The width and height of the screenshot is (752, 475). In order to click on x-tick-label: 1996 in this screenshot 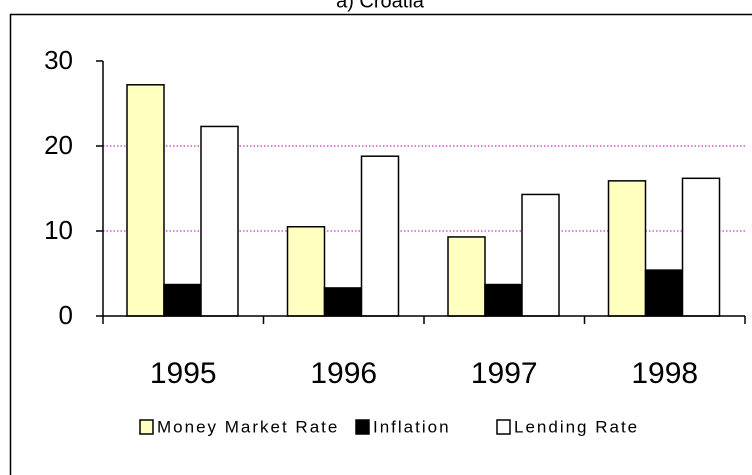, I will do `click(343, 373)`.